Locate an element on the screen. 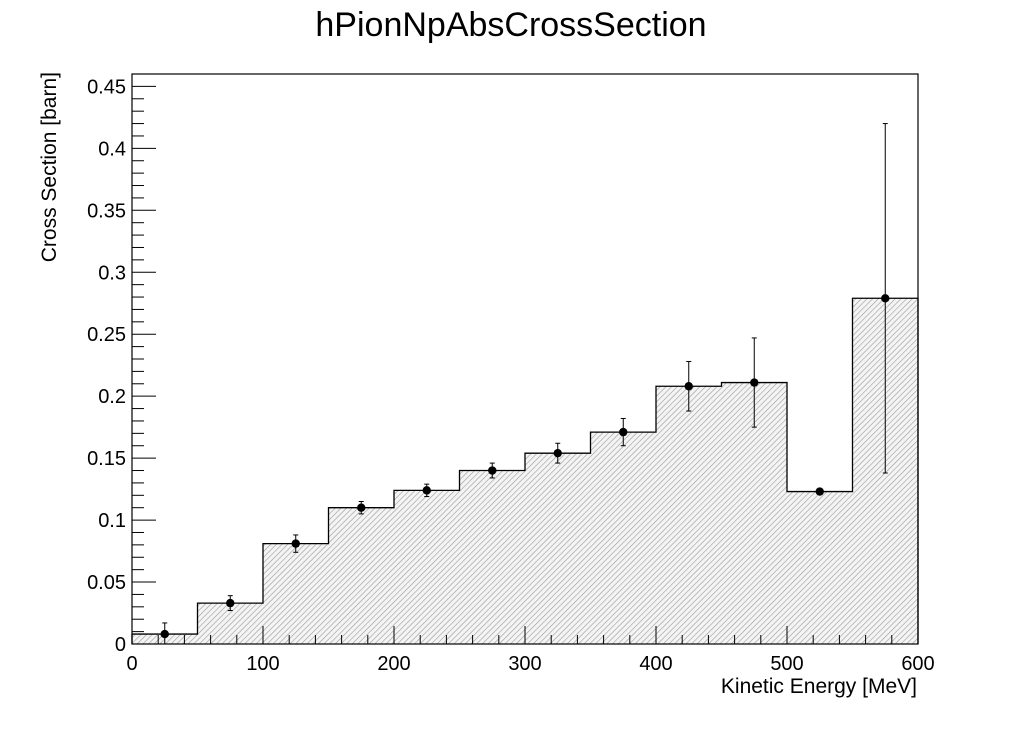  y-tick-label: 0.1 is located at coordinates (112, 521).